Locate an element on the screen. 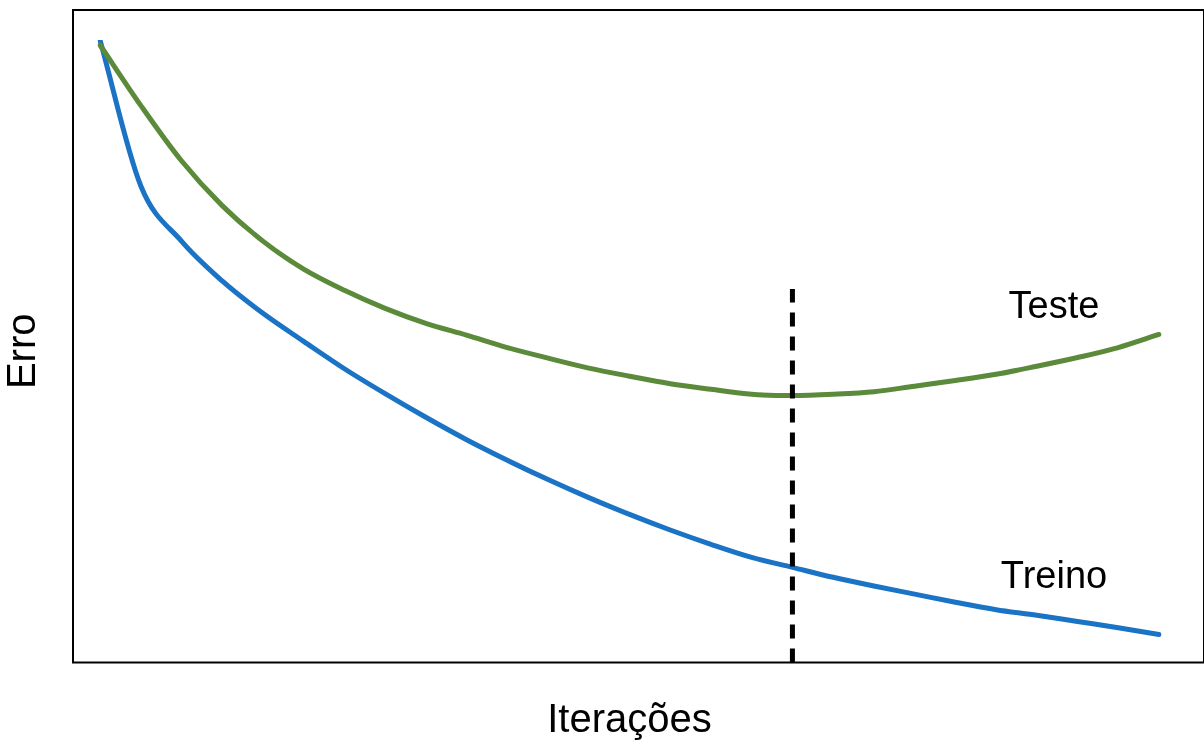  y-axis-title: Erro is located at coordinates (22, 351).